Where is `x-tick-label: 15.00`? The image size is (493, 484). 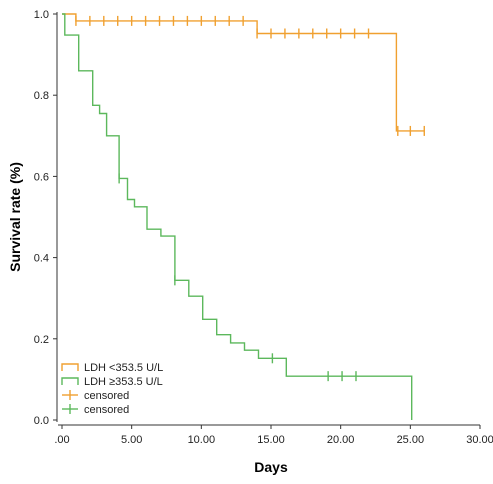 x-tick-label: 15.00 is located at coordinates (271, 440).